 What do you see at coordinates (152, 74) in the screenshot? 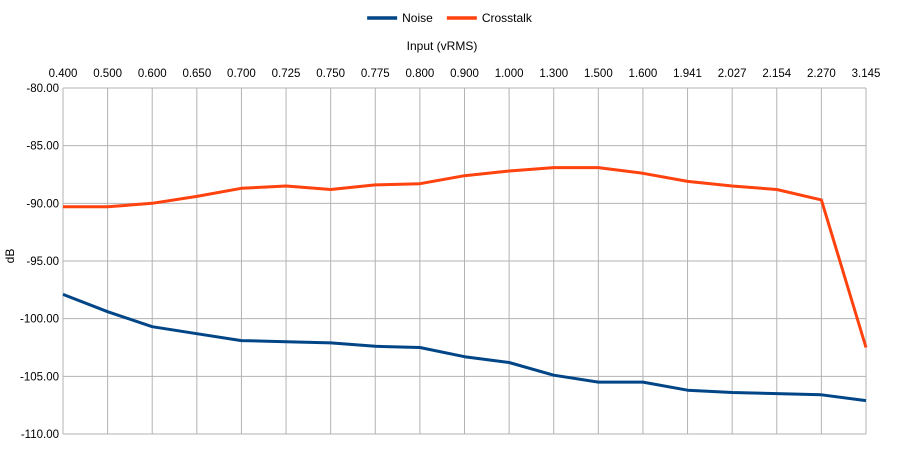
I see `x-tick-label: 0.600` at bounding box center [152, 74].